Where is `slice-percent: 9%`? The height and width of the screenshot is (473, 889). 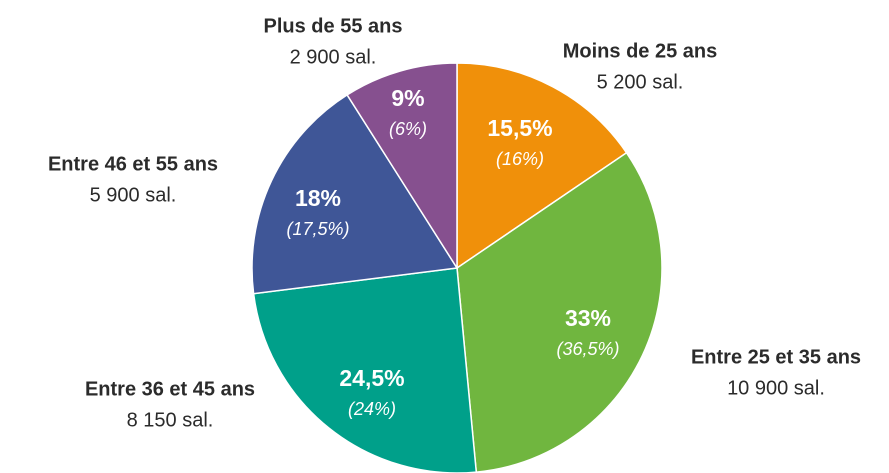
slice-percent: 9% is located at coordinates (407, 98).